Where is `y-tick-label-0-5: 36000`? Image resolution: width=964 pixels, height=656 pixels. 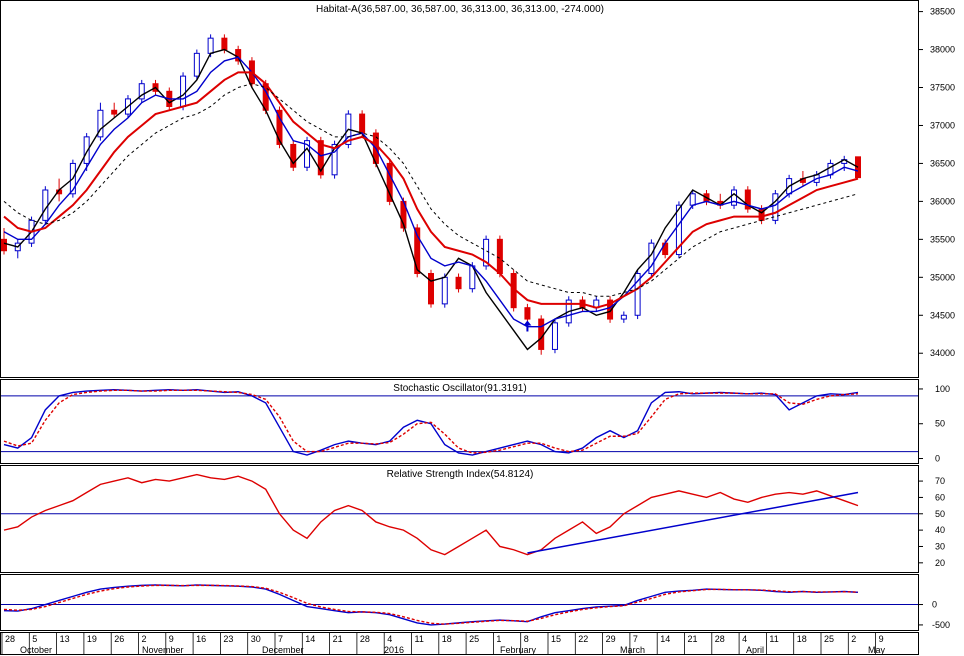
y-tick-label-0-5: 36000 is located at coordinates (942, 201).